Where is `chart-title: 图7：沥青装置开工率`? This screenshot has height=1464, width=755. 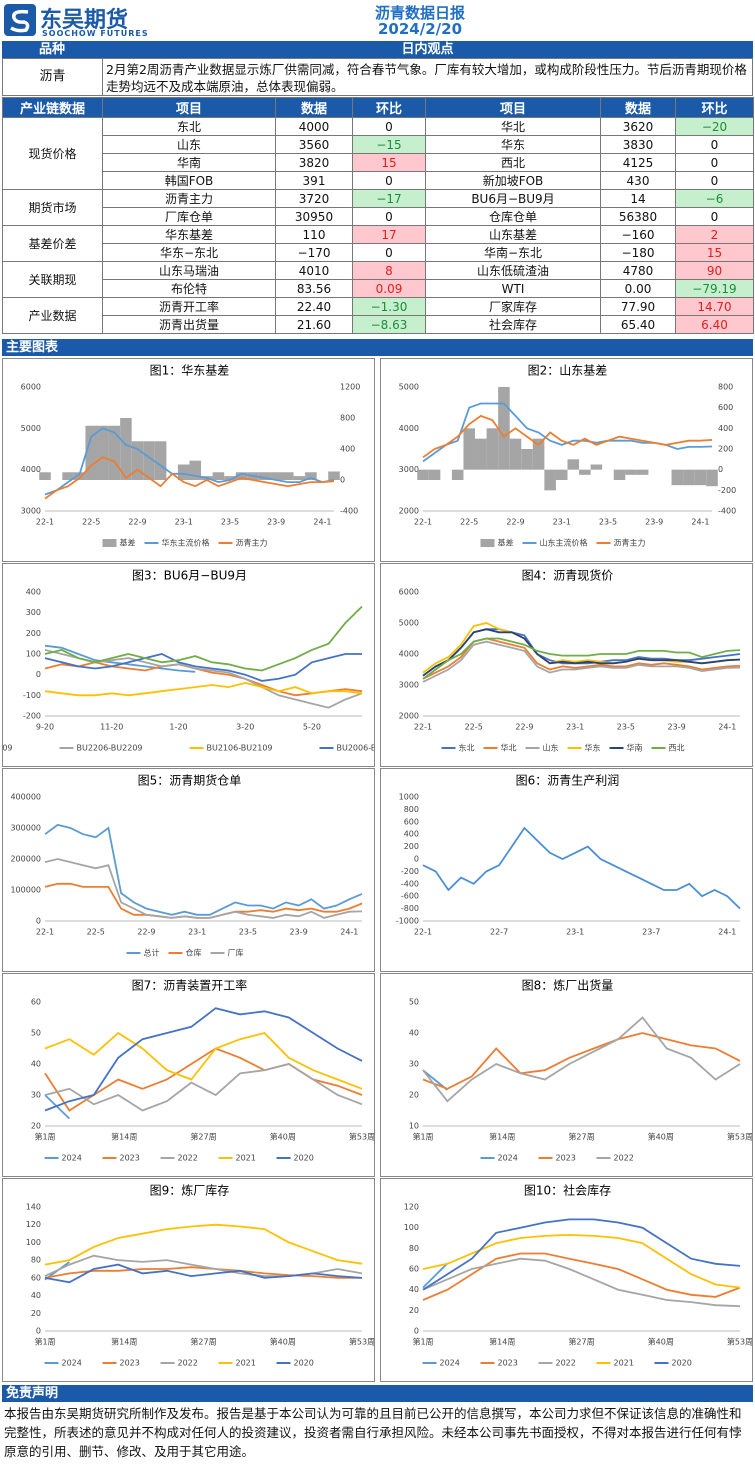
chart-title: 图7：沥青装置开工率 is located at coordinates (190, 985).